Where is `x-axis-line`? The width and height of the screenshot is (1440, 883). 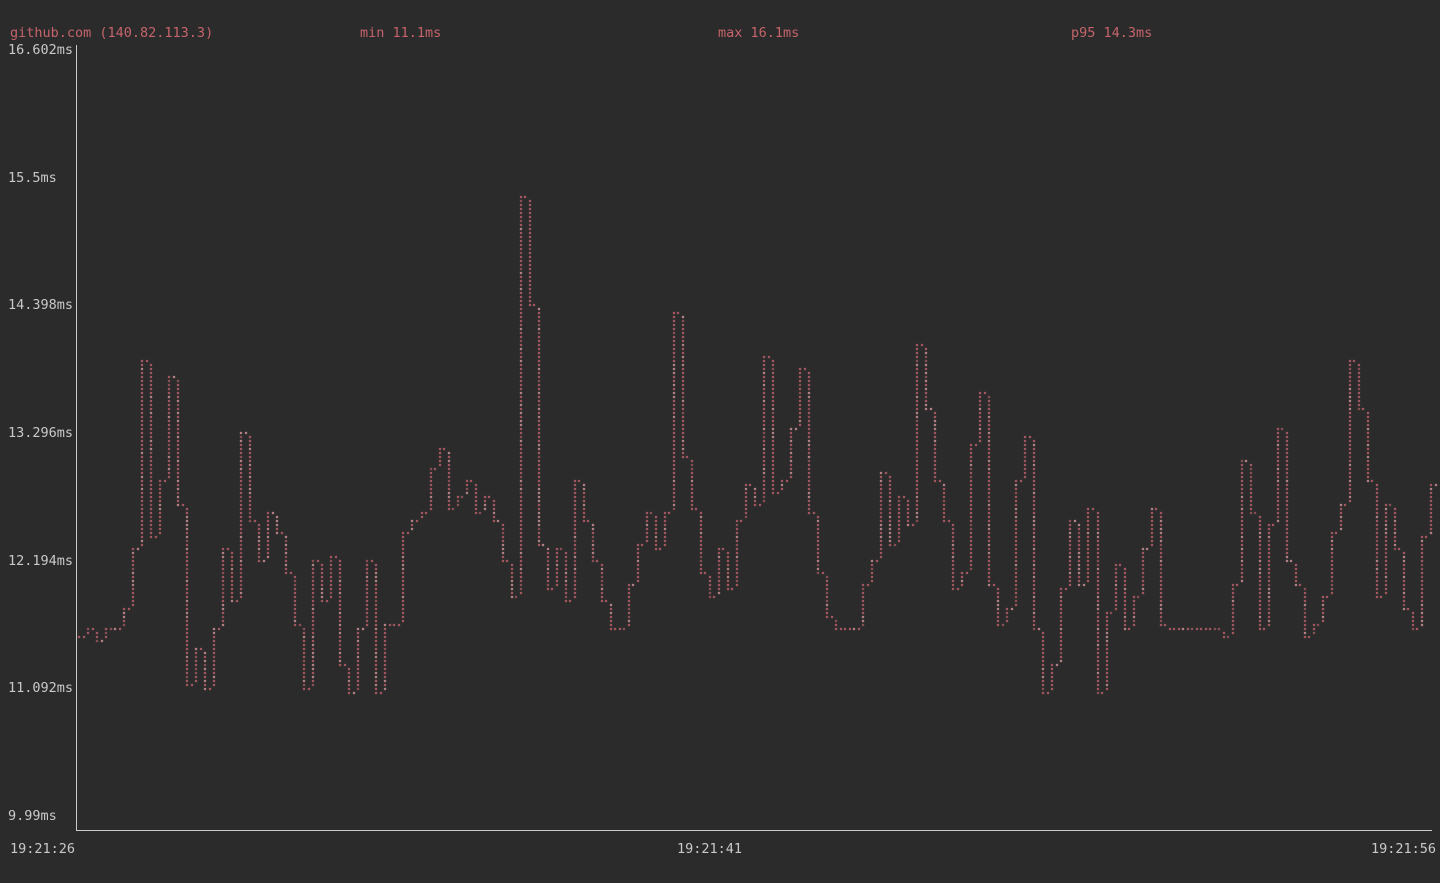 x-axis-line is located at coordinates (754, 830).